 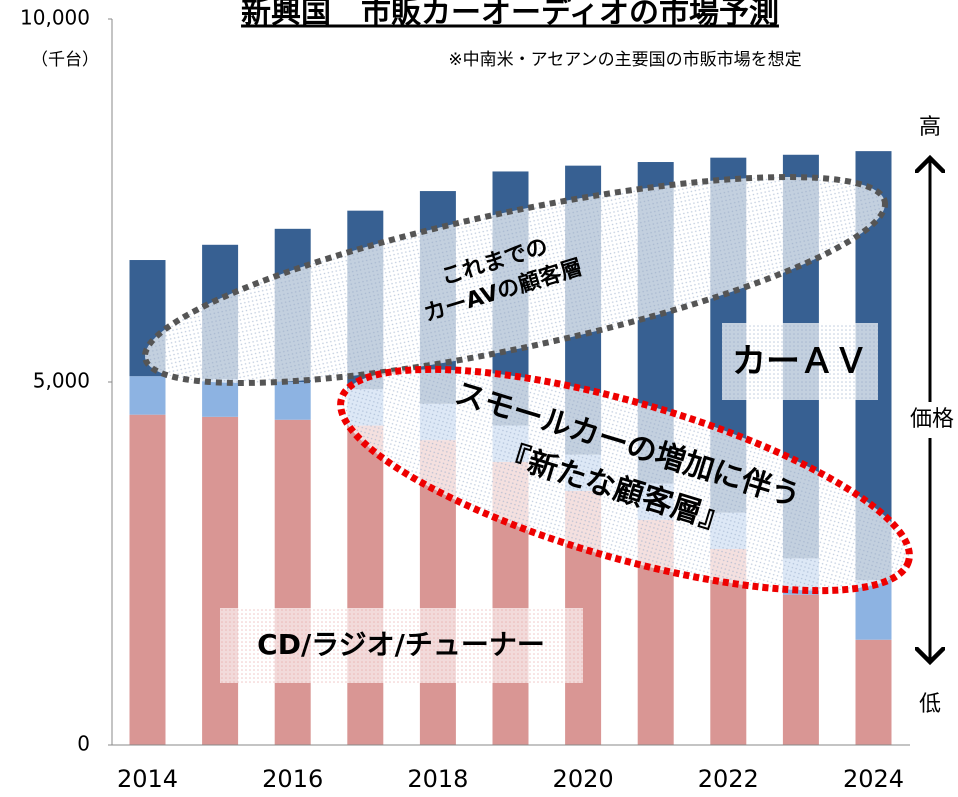 I want to click on price-label-bg, so click(x=932, y=420).